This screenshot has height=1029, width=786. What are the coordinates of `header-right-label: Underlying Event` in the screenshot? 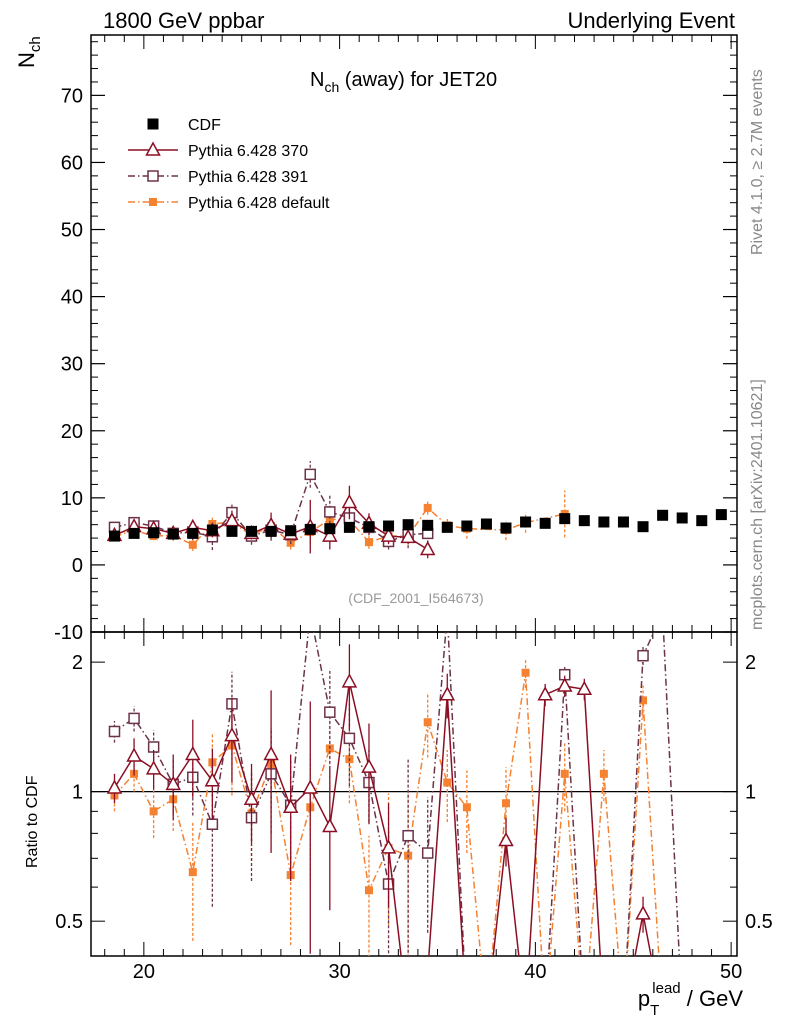 It's located at (651, 20).